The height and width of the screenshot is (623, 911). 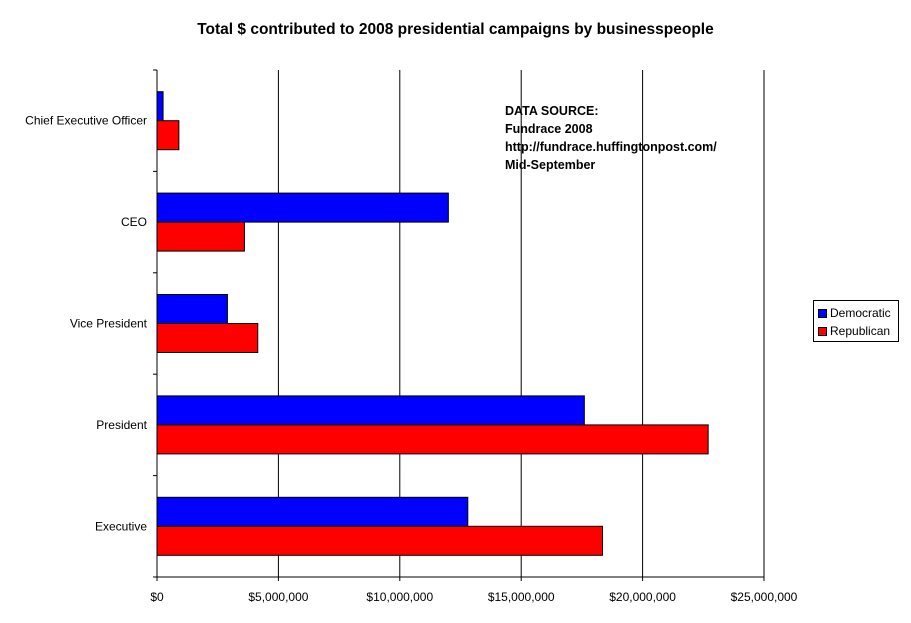 What do you see at coordinates (550, 165) in the screenshot?
I see `annotation-line: Mid-September` at bounding box center [550, 165].